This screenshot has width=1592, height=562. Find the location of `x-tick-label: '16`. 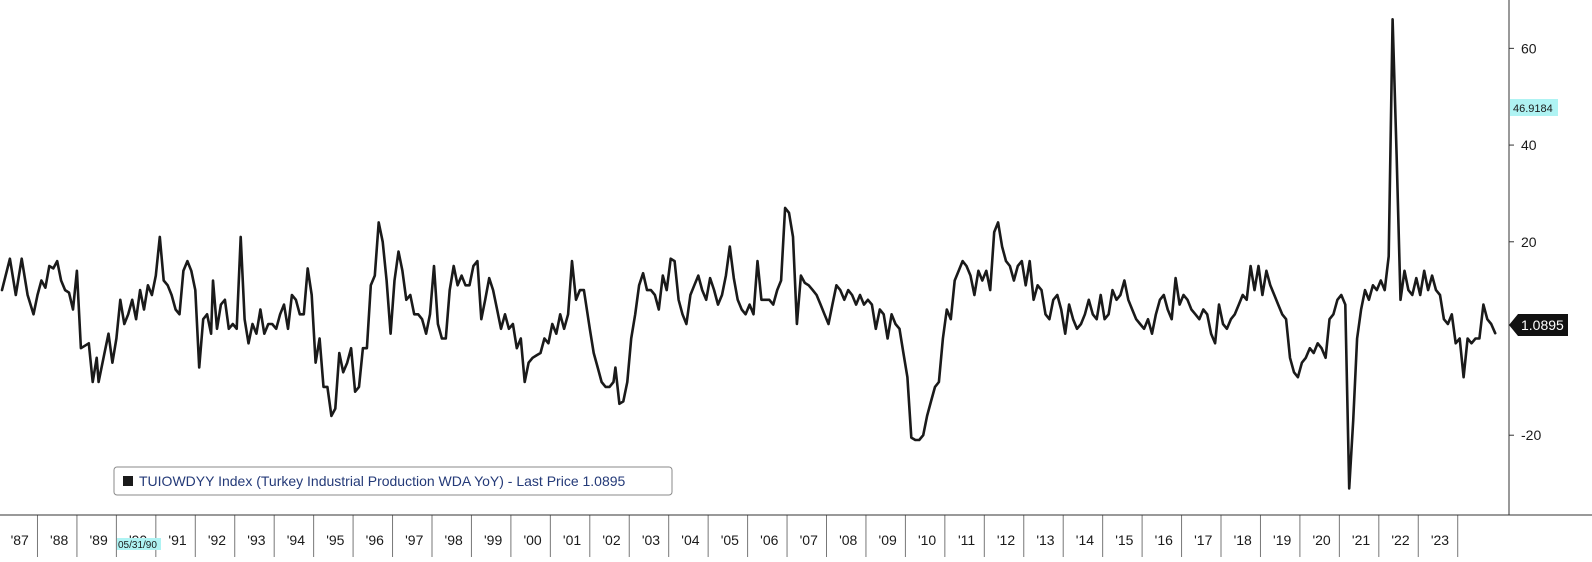

x-tick-label: '16 is located at coordinates (1164, 540).